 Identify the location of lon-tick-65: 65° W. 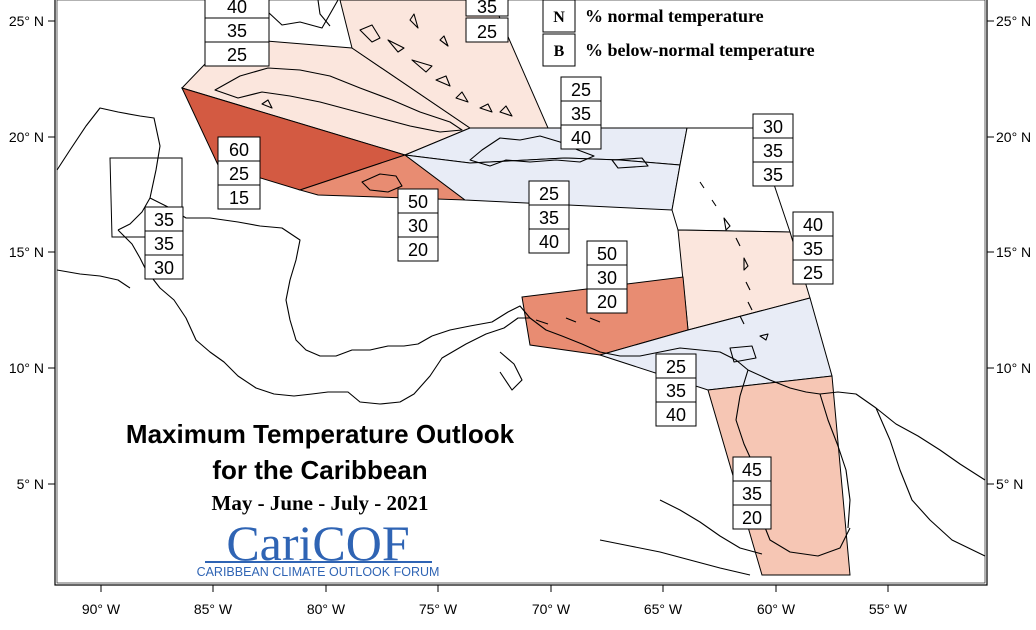
(663, 609).